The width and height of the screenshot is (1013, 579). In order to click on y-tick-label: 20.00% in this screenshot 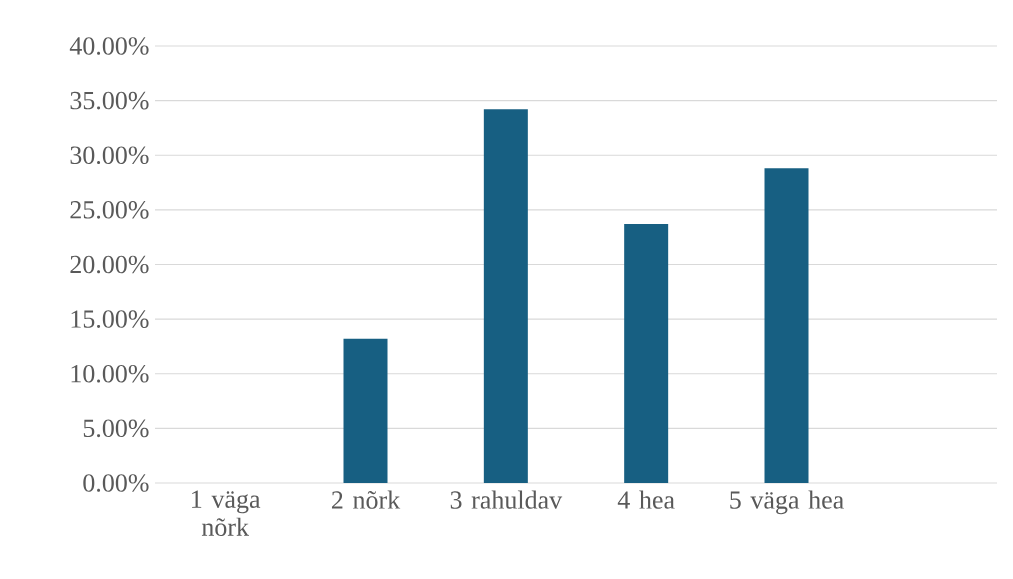, I will do `click(109, 264)`.